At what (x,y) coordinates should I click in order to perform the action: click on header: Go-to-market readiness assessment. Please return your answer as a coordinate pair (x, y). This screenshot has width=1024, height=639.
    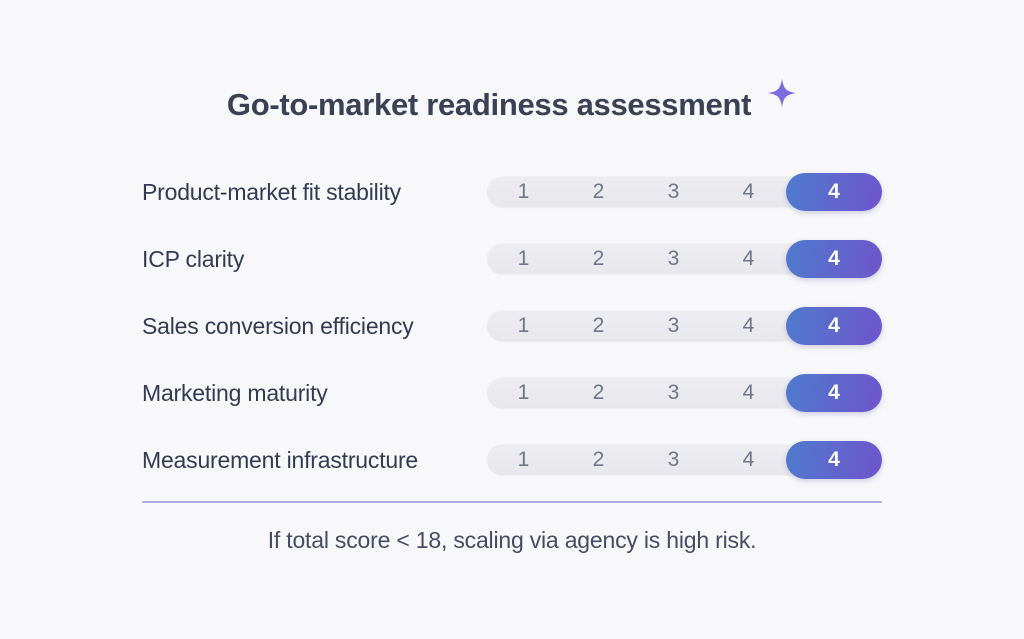
    Looking at the image, I should click on (512, 100).